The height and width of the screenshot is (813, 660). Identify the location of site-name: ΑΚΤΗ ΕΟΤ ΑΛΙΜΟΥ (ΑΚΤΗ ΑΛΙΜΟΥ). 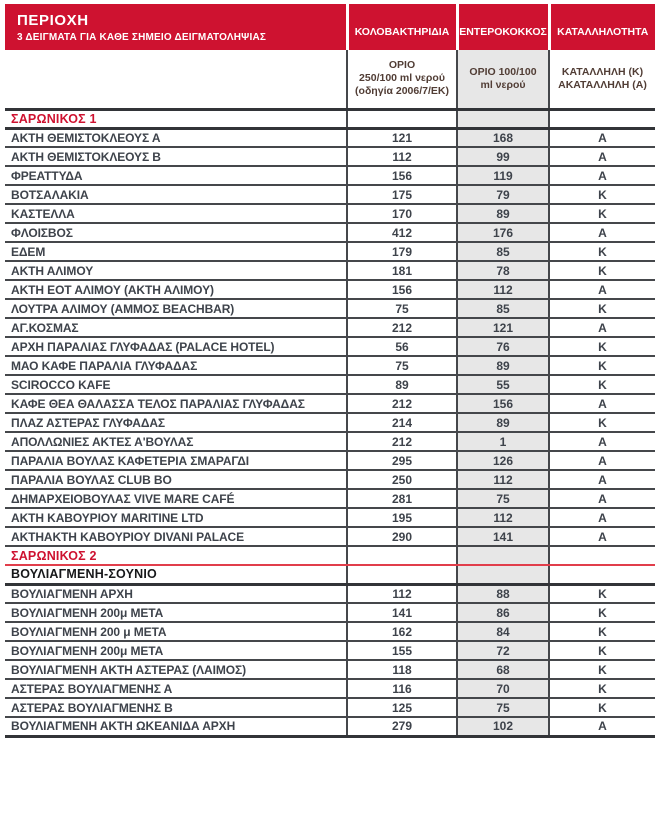
(176, 290).